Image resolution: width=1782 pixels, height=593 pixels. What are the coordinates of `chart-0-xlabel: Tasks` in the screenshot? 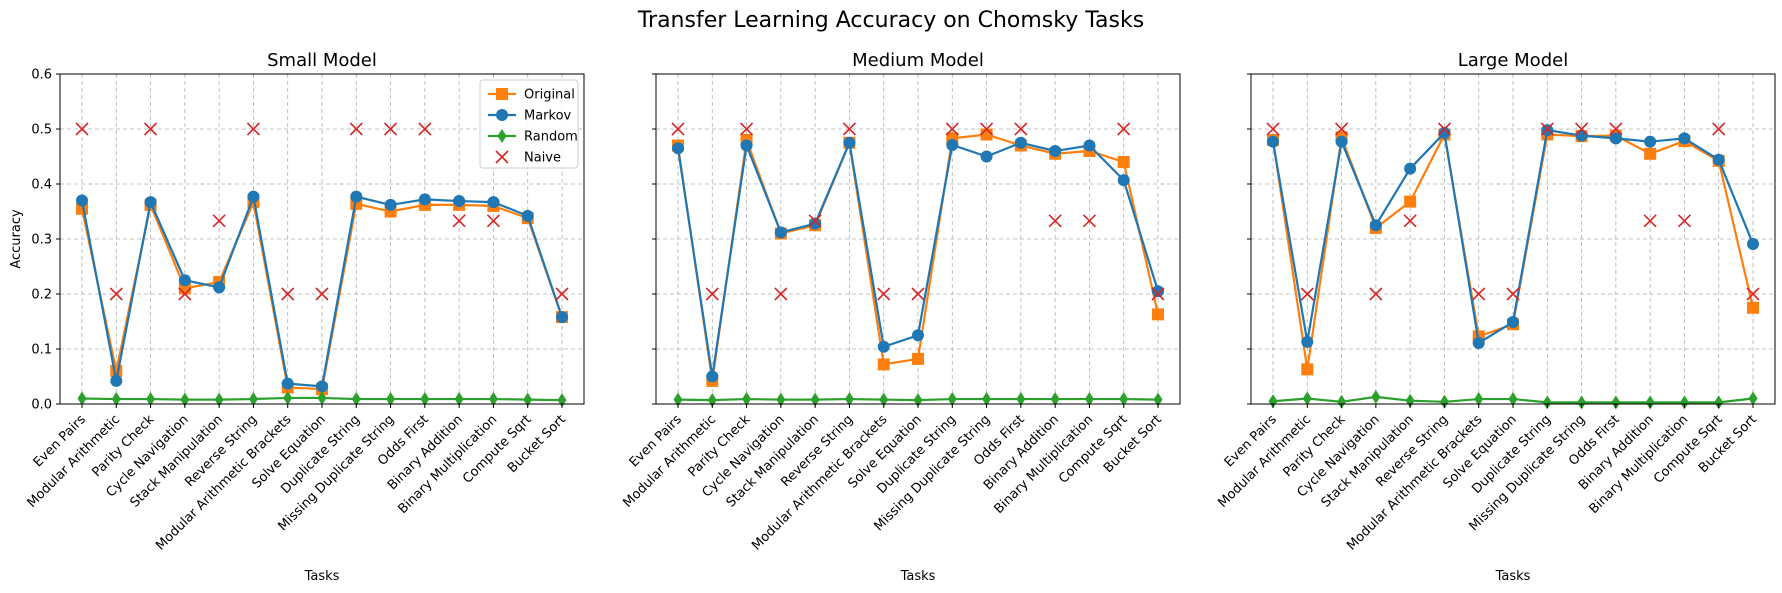 It's located at (322, 576).